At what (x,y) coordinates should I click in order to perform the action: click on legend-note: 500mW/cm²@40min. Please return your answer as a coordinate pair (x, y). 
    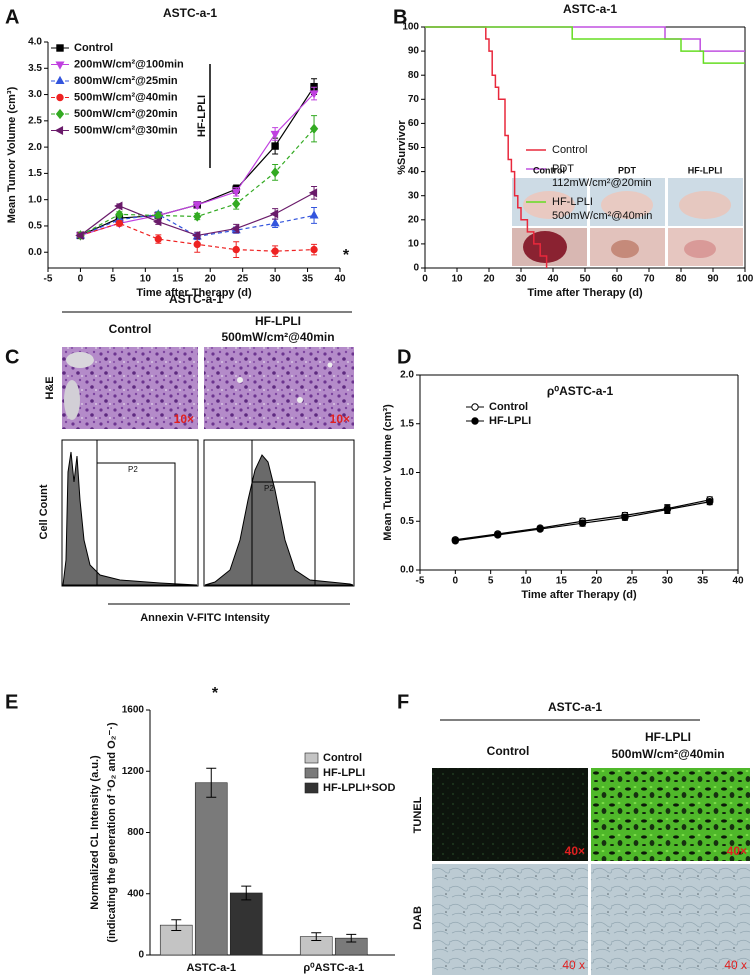
    Looking at the image, I should click on (602, 216).